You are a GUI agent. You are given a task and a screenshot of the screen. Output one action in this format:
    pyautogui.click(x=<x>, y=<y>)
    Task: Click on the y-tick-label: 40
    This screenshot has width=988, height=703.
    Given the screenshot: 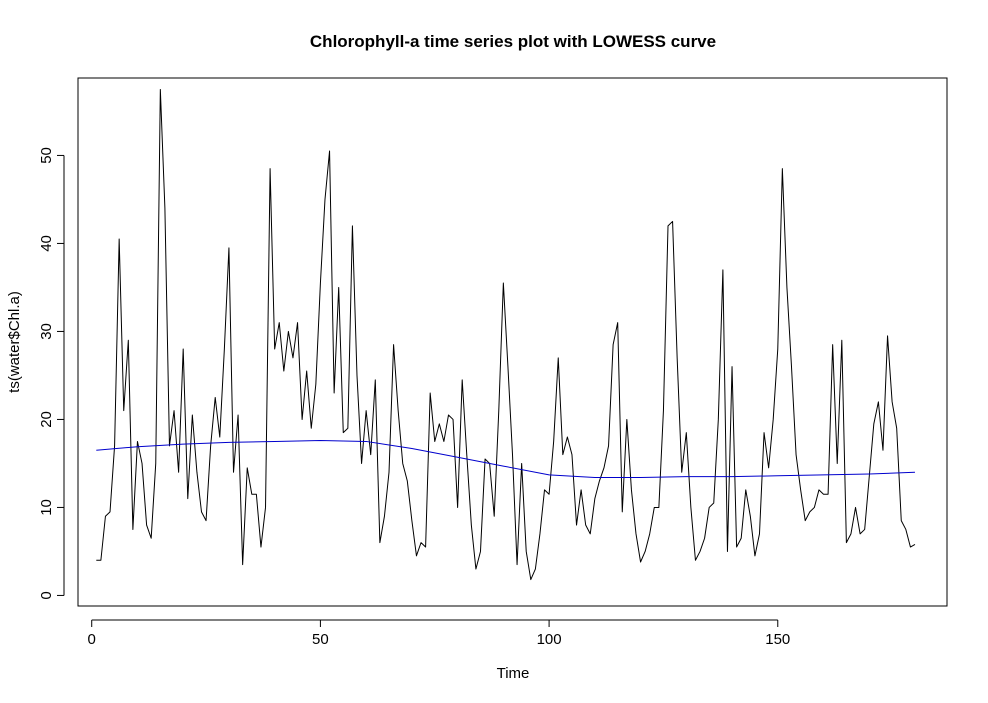 What is the action you would take?
    pyautogui.click(x=46, y=243)
    